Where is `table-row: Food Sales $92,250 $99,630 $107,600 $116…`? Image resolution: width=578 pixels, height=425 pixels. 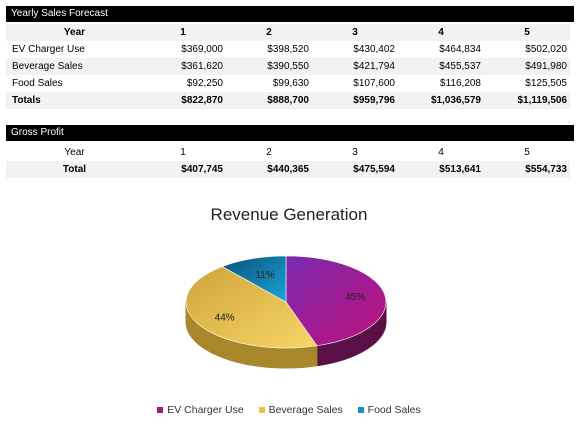 table-row: Food Sales $92,250 $99,630 $107,600 $116… is located at coordinates (288, 83).